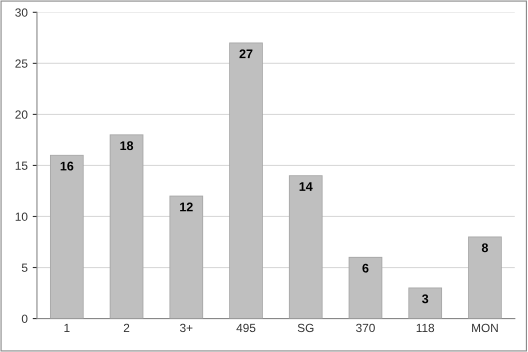  Describe the element at coordinates (21, 12) in the screenshot. I see `y-tick-label: 30` at that location.